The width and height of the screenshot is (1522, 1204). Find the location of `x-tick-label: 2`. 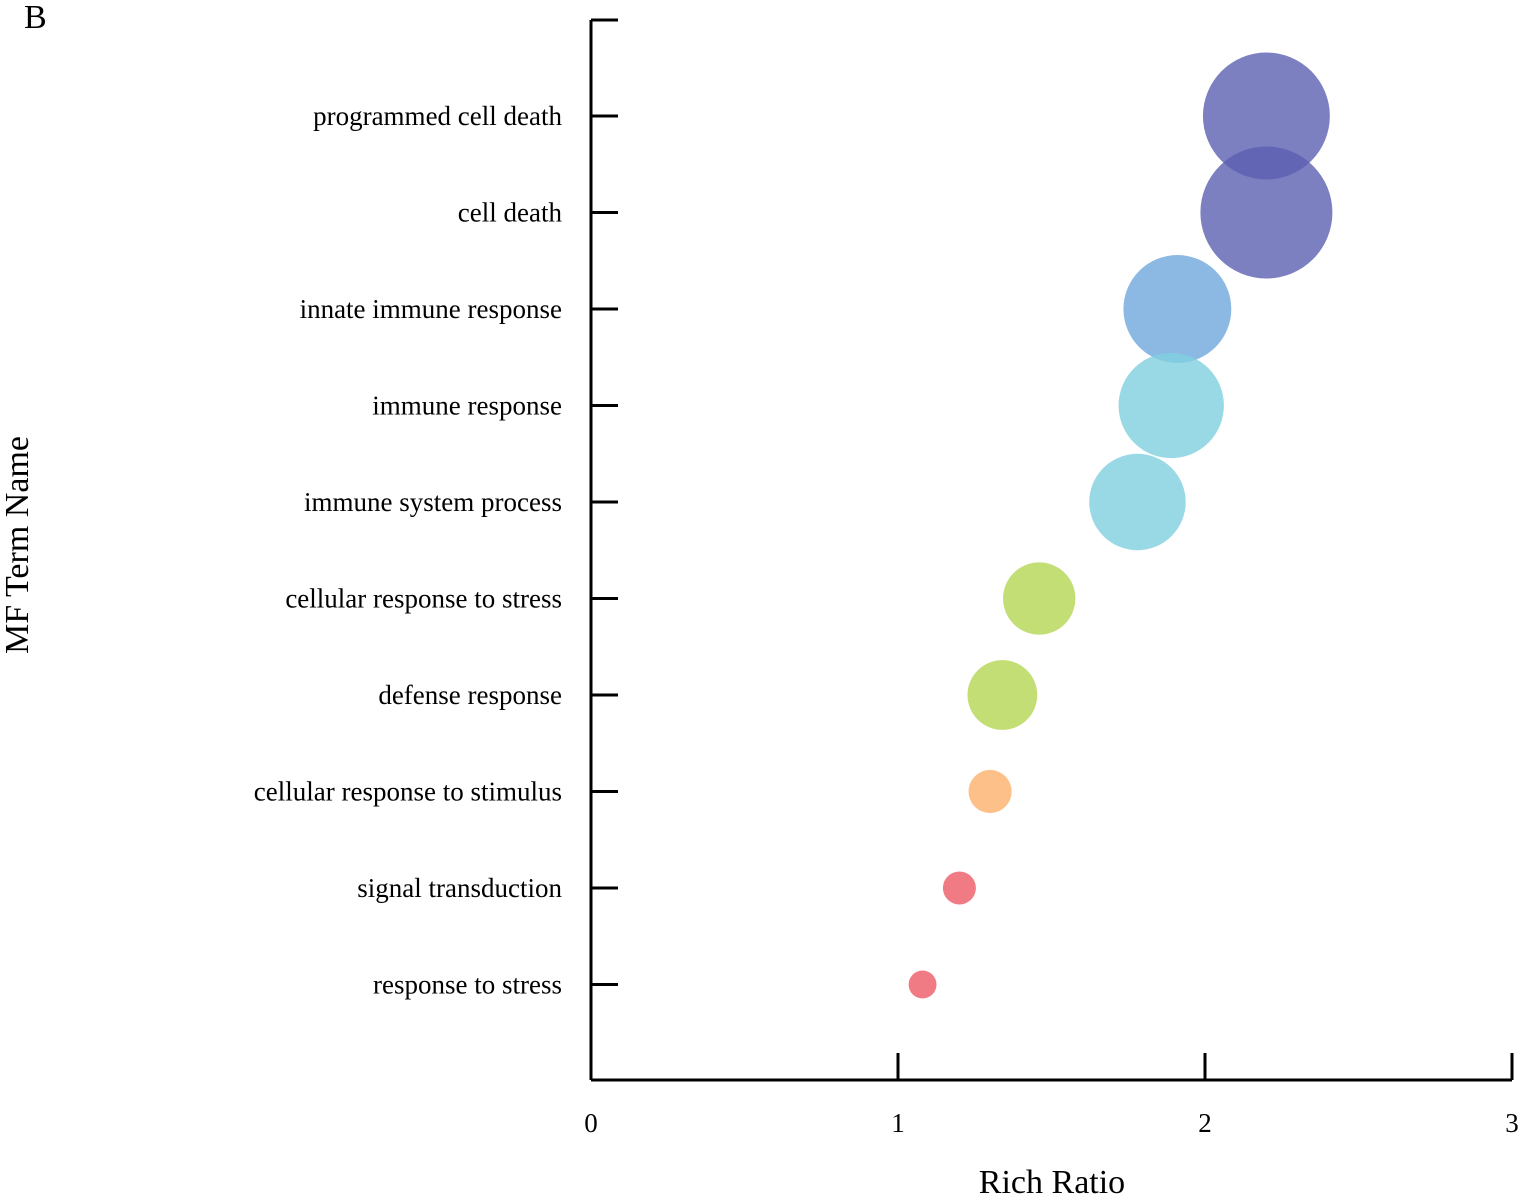

x-tick-label: 2 is located at coordinates (1205, 1123).